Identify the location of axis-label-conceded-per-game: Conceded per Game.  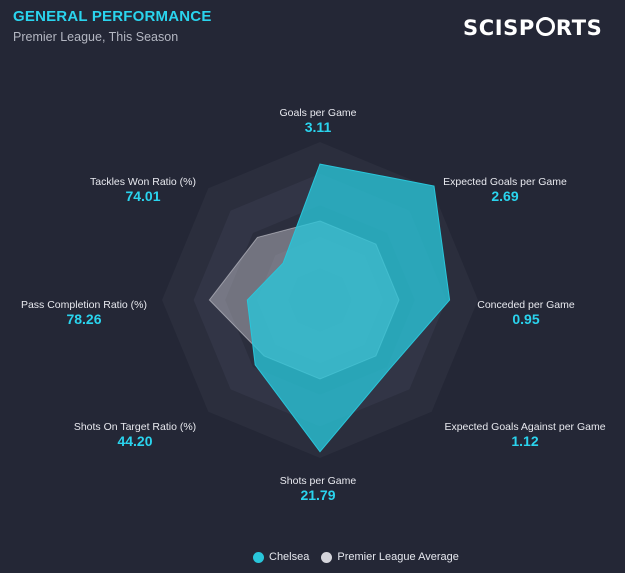
(526, 305).